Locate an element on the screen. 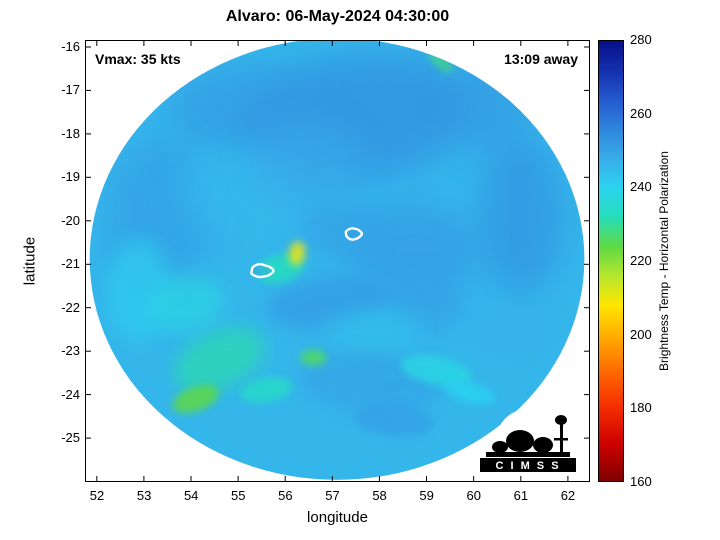 Image resolution: width=720 pixels, height=540 pixels. colorbar-tick-label: 240 is located at coordinates (641, 187).